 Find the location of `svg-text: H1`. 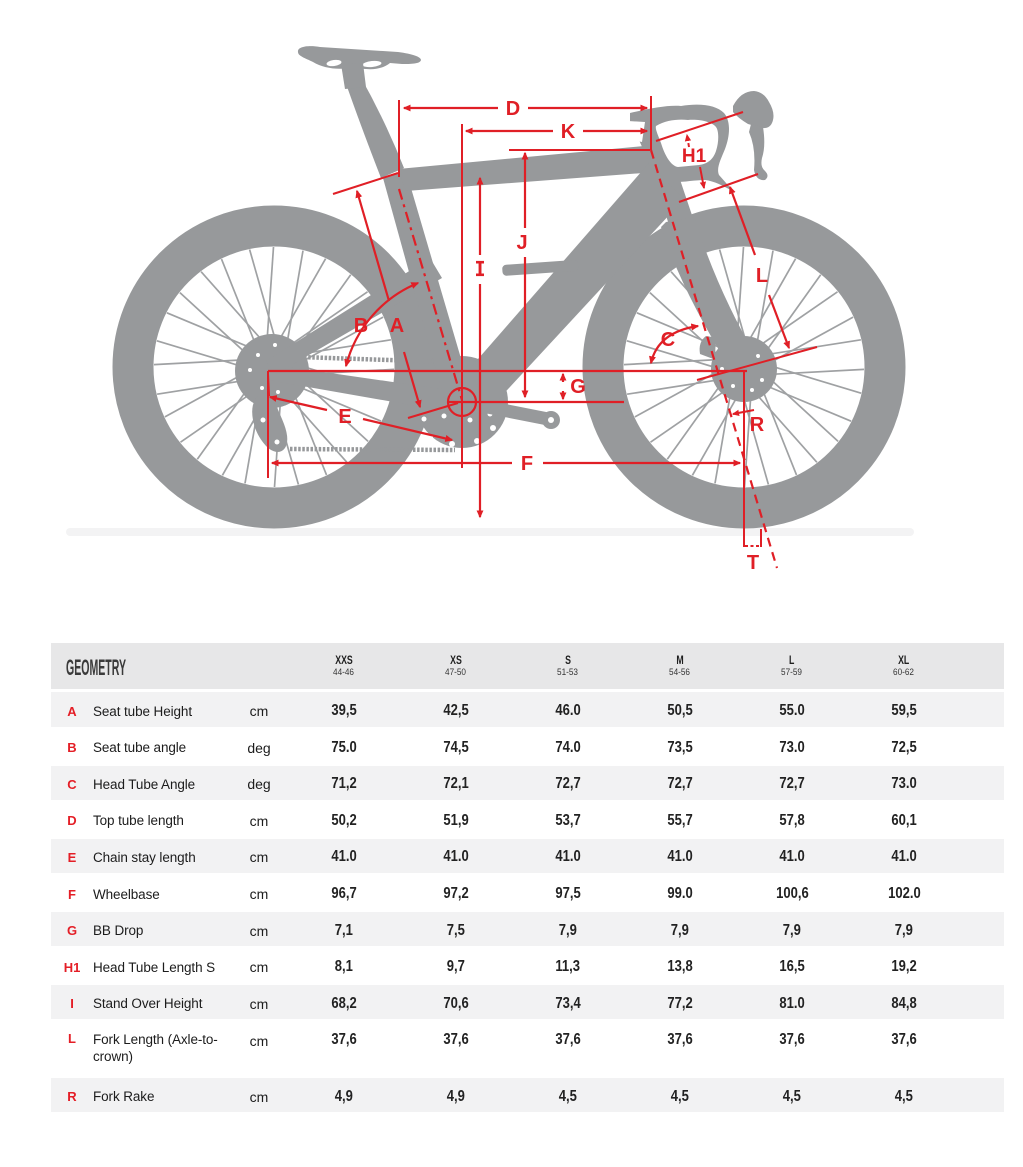

svg-text: H1 is located at coordinates (694, 156).